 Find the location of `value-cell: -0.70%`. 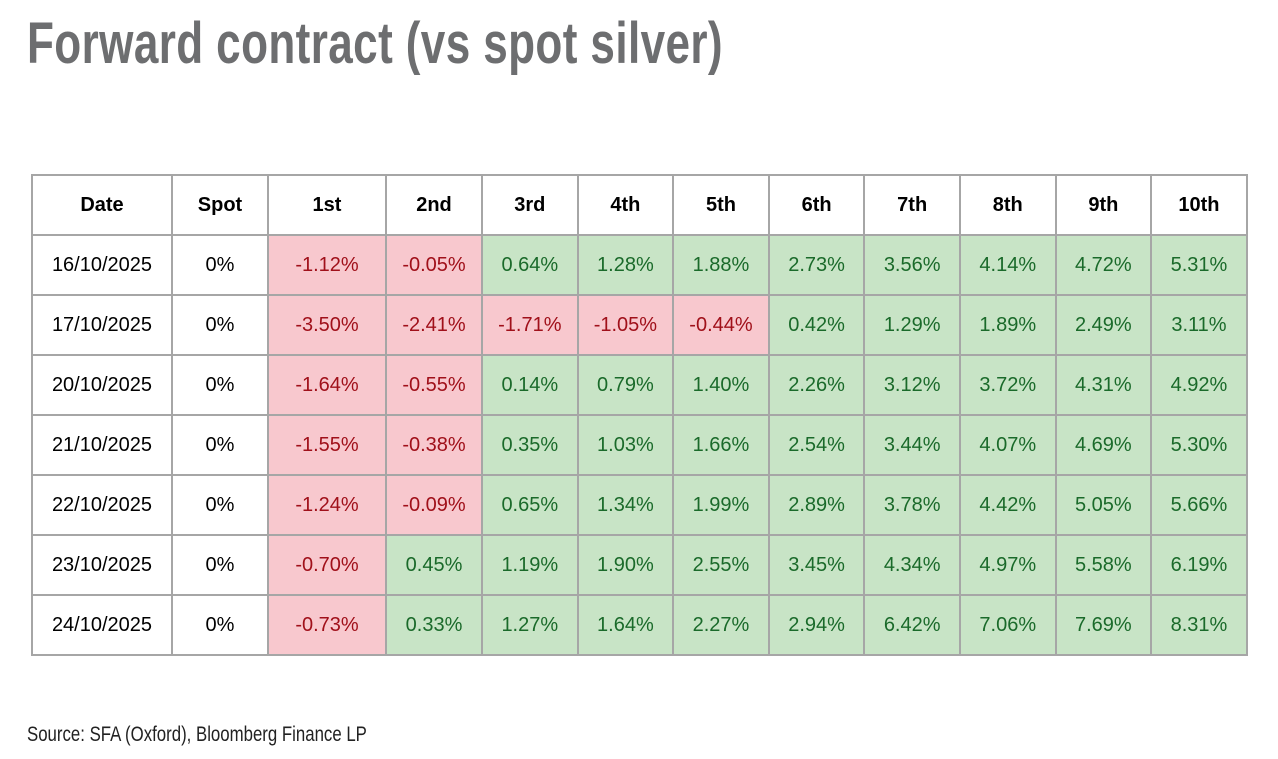

value-cell: -0.70% is located at coordinates (327, 565).